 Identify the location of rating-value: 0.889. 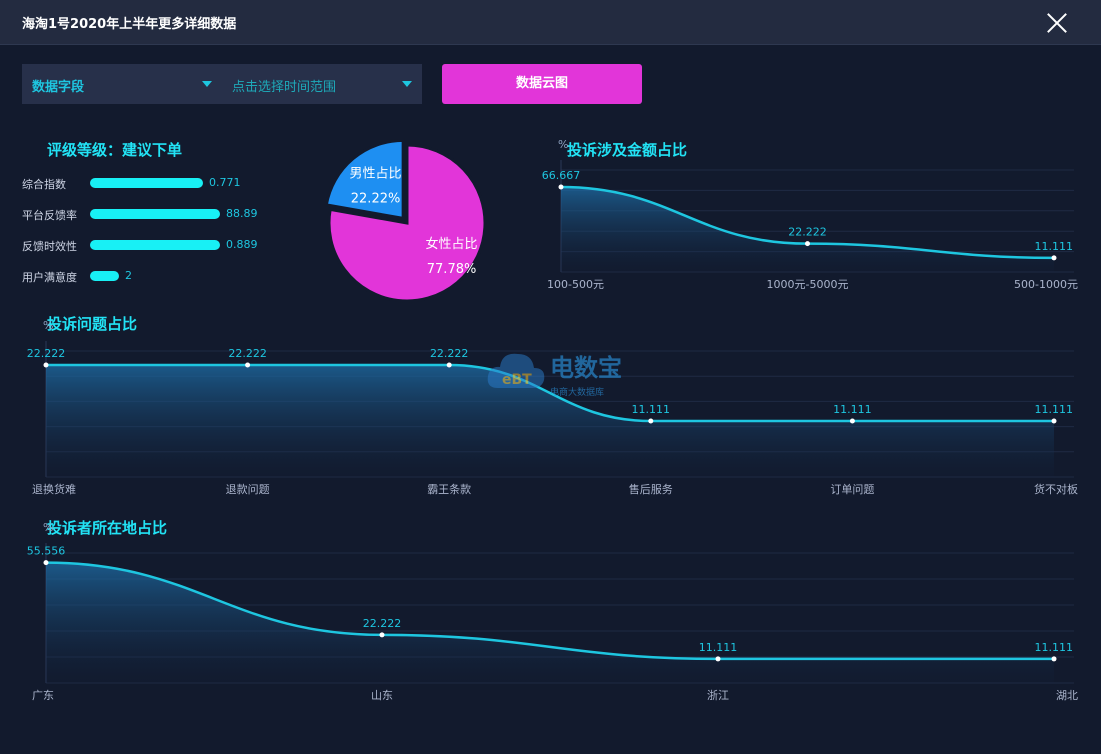
(242, 244).